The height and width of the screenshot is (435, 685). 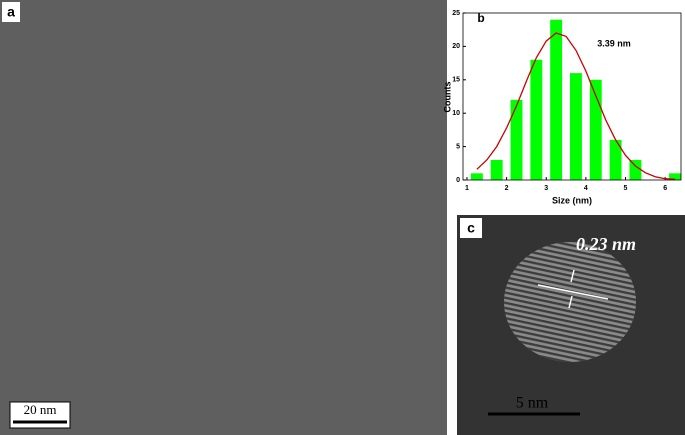 I want to click on y-tick-label: 10, so click(x=456, y=113).